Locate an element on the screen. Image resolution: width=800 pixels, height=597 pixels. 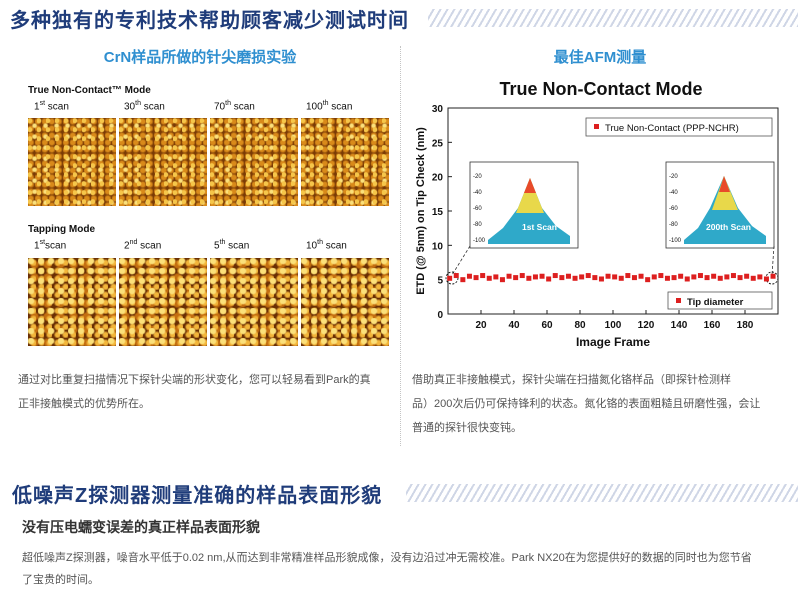
chart-points is located at coordinates (611, 278).